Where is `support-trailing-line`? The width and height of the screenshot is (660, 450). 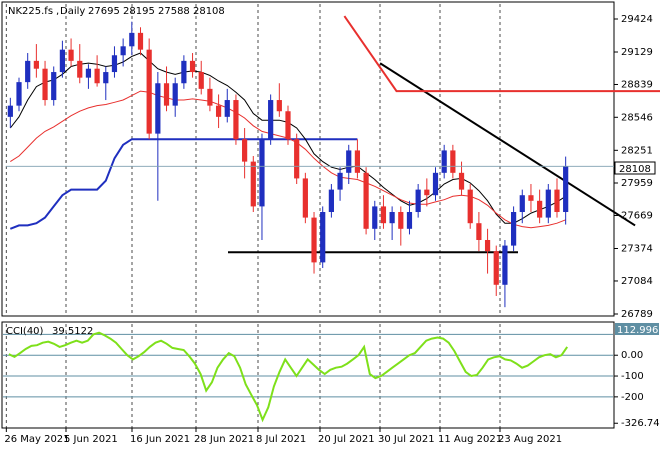
support-trailing-line is located at coordinates (183, 184).